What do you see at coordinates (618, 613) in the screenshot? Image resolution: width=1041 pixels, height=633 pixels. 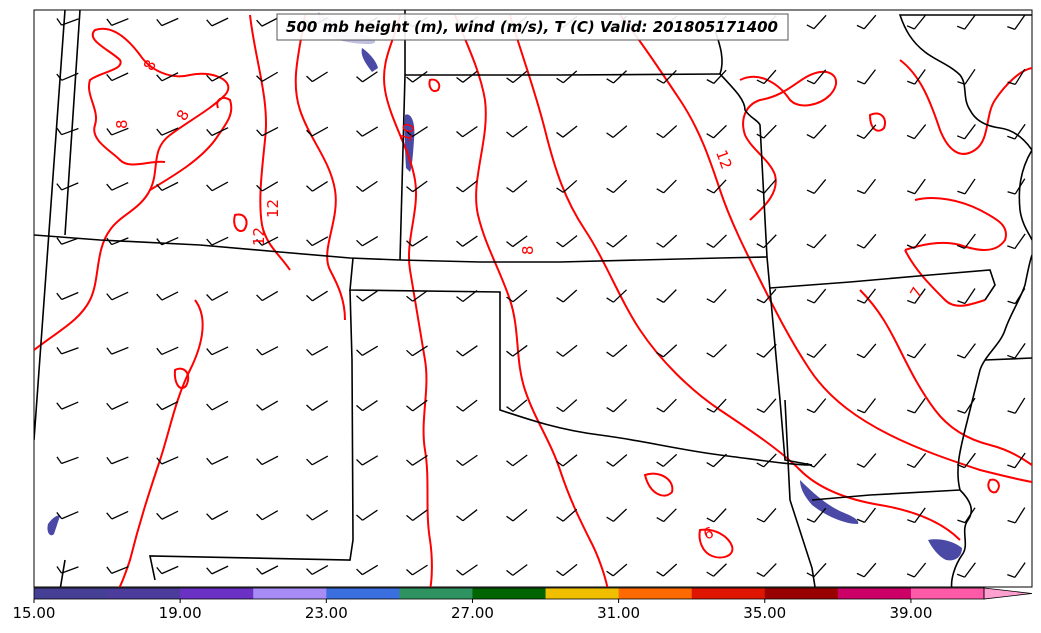 I see `colorbar-tick-label: 31.00` at bounding box center [618, 613].